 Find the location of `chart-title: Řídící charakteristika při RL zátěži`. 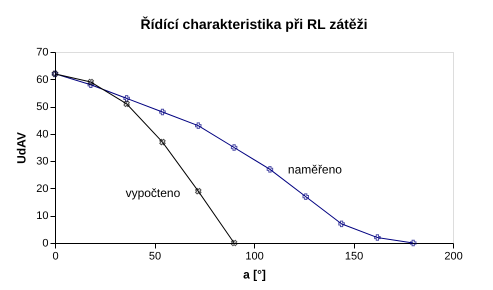

chart-title: Řídící charakteristika při RL zátěži is located at coordinates (254, 24).